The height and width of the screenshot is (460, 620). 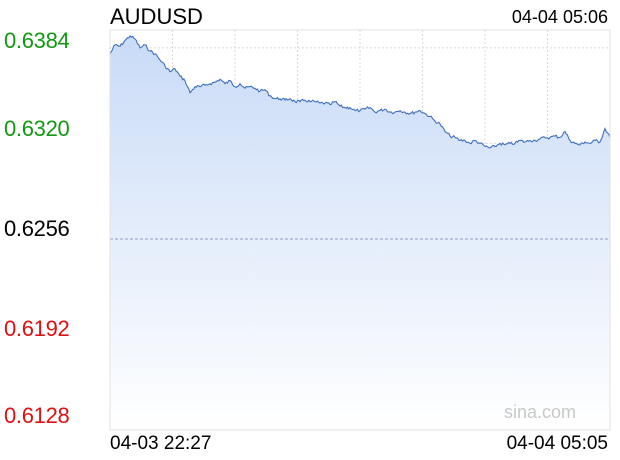 I want to click on x-tick-label-start: 04-03 22:27, so click(x=161, y=443).